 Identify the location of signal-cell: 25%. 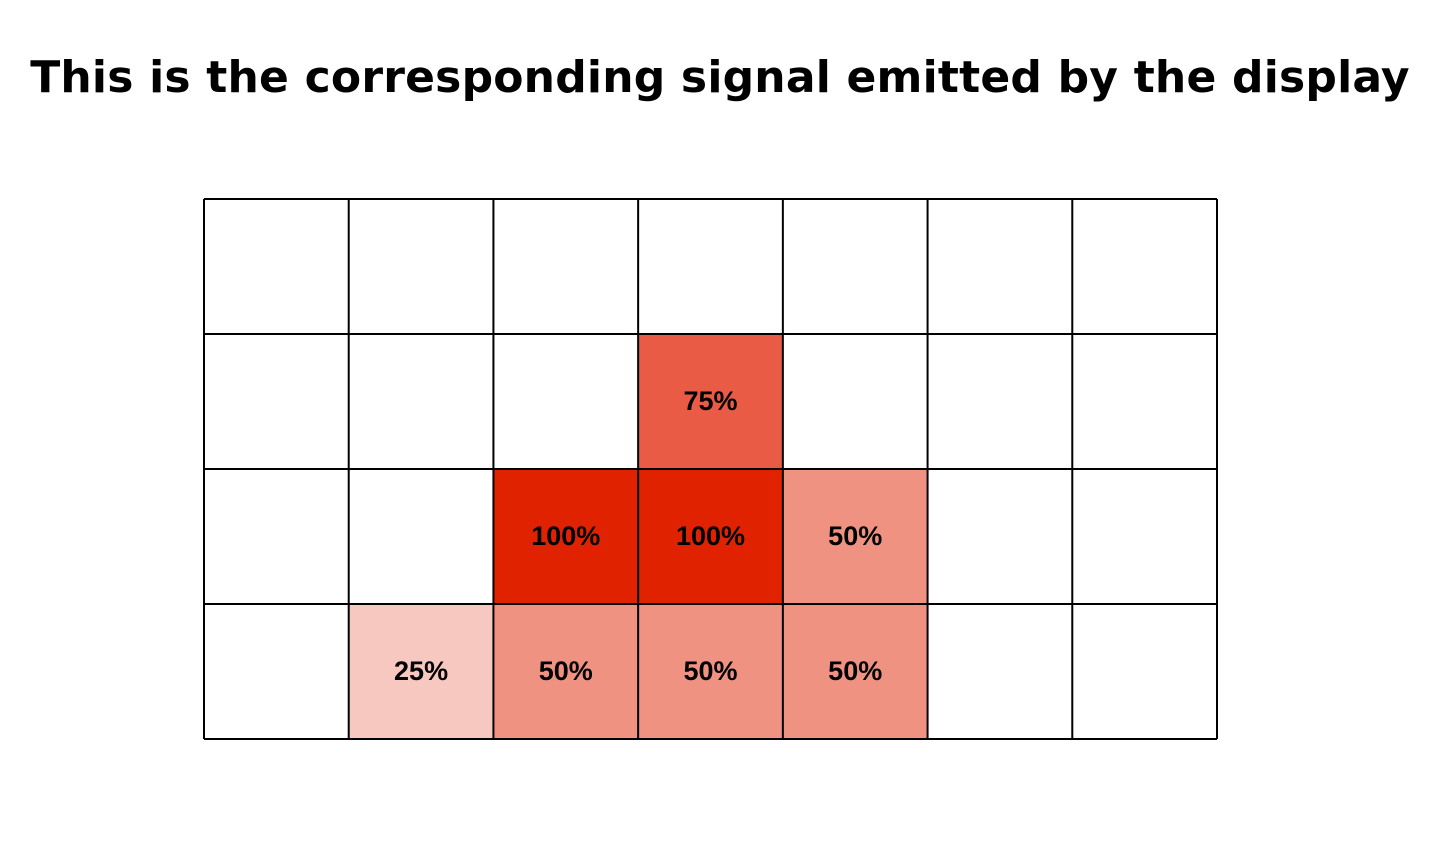
(421, 671).